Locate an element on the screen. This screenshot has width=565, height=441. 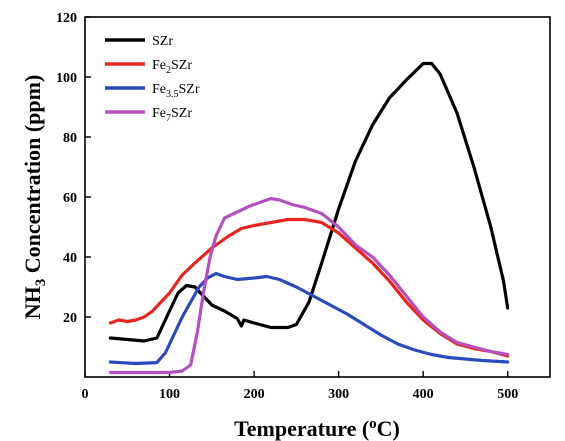
x-tick-label: 200 is located at coordinates (254, 394).